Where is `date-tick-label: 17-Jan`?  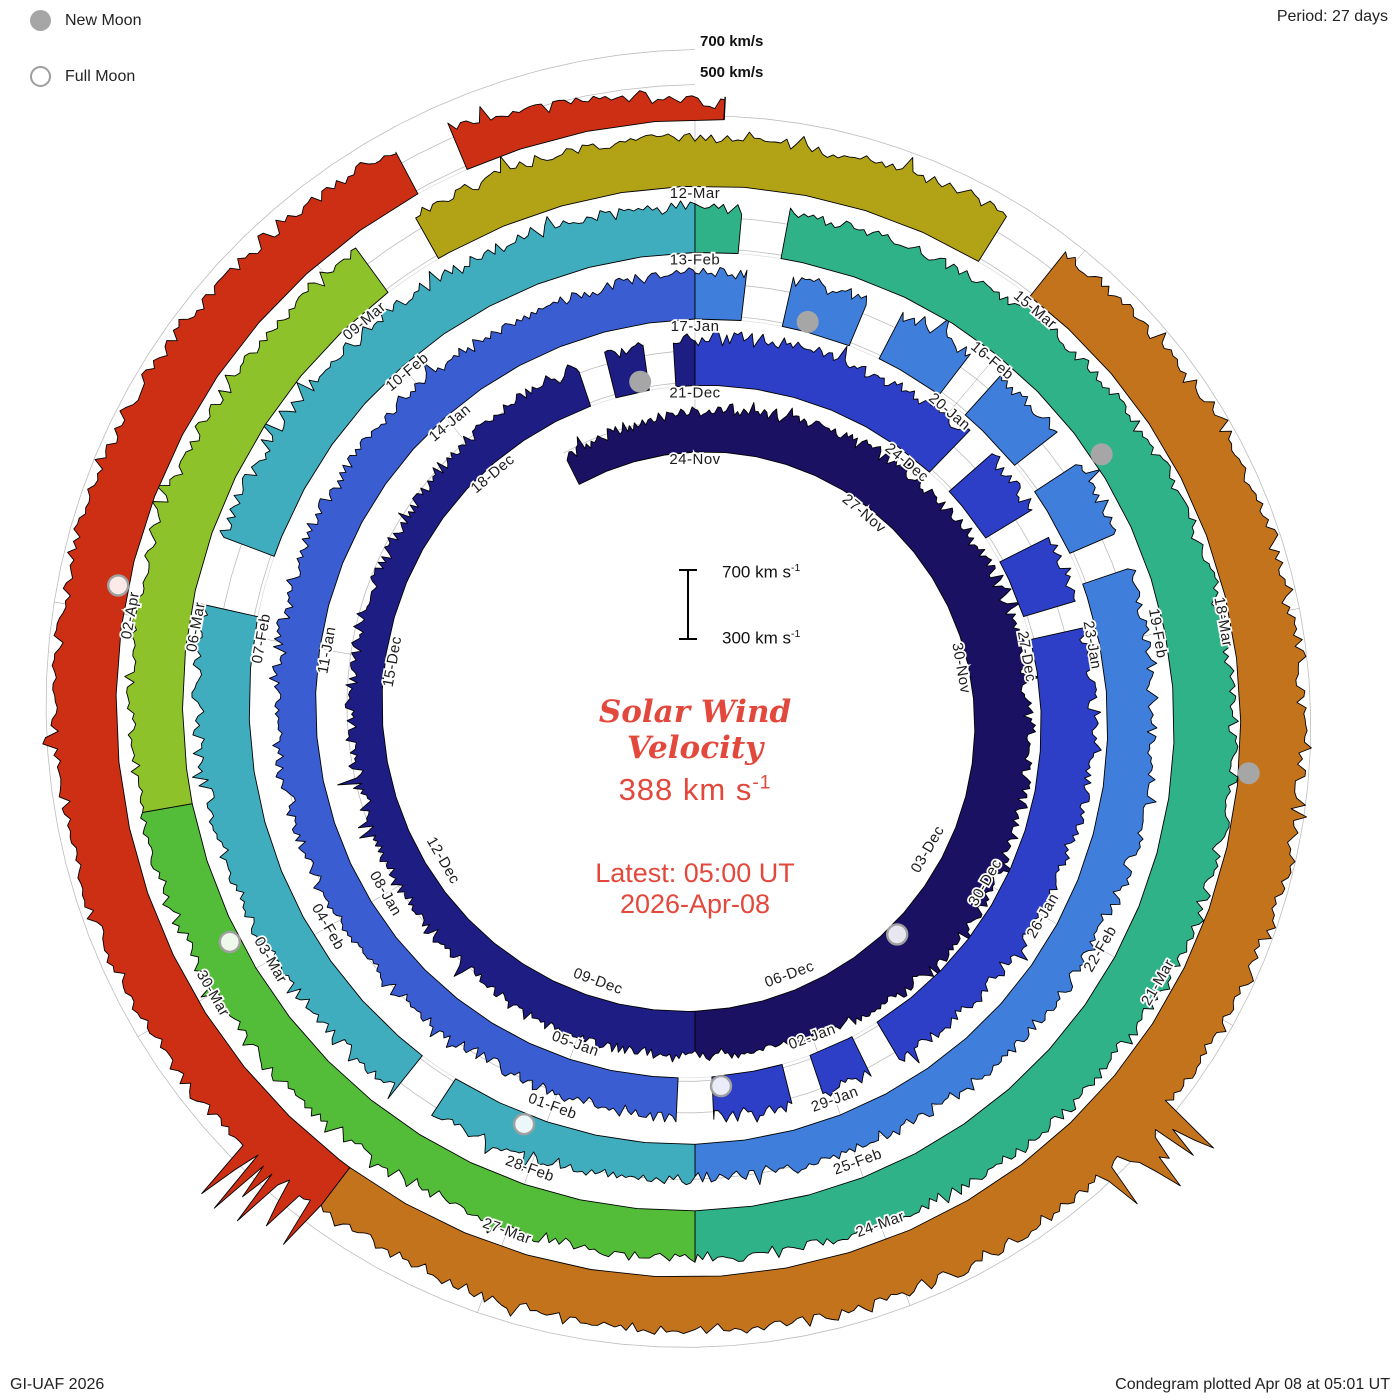
date-tick-label: 17-Jan is located at coordinates (695, 326).